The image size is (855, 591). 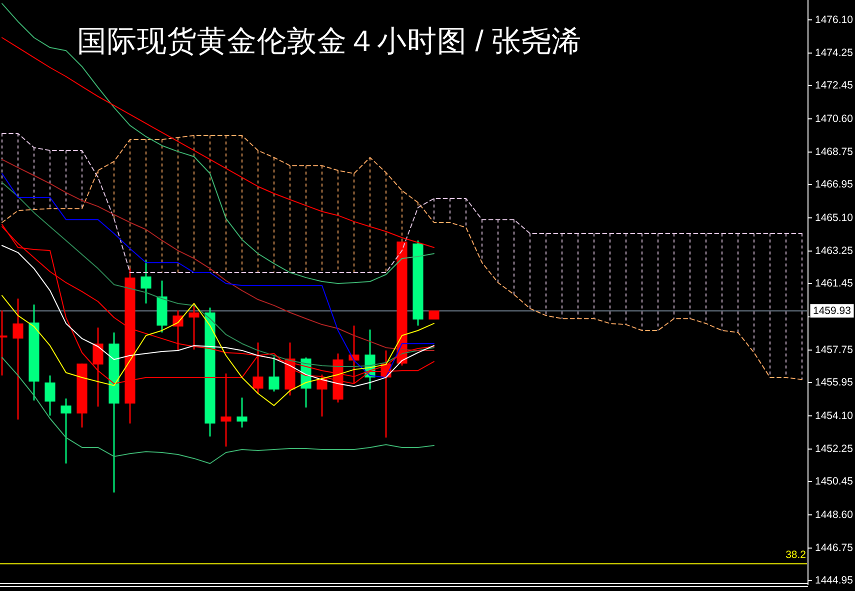 I want to click on y-tick-label: 1448.60, so click(x=834, y=514).